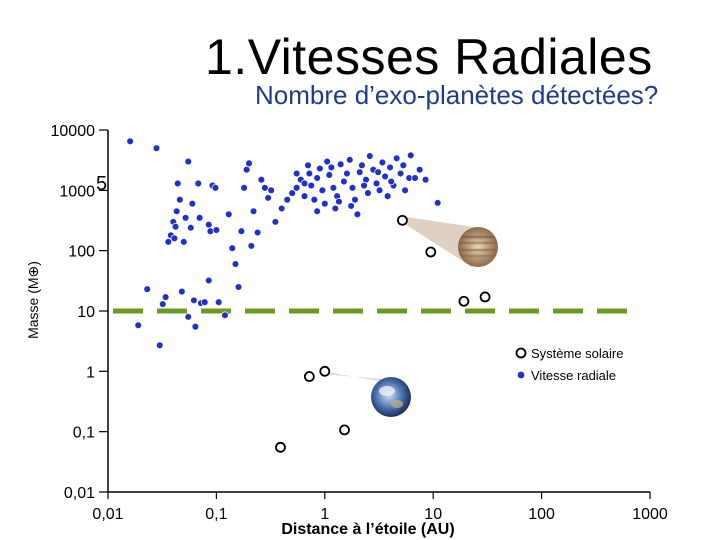 Image resolution: width=720 pixels, height=540 pixels. What do you see at coordinates (429, 57) in the screenshot?
I see `page-title: 1.Vitesses Radiales` at bounding box center [429, 57].